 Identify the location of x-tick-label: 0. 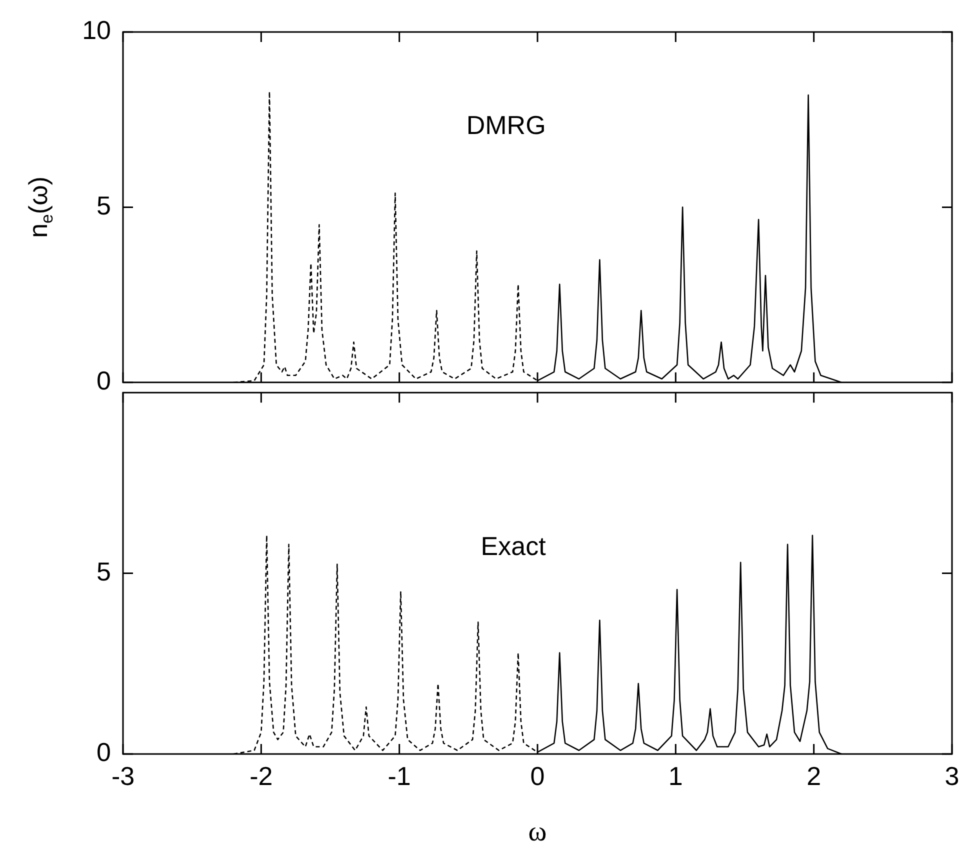
(537, 775).